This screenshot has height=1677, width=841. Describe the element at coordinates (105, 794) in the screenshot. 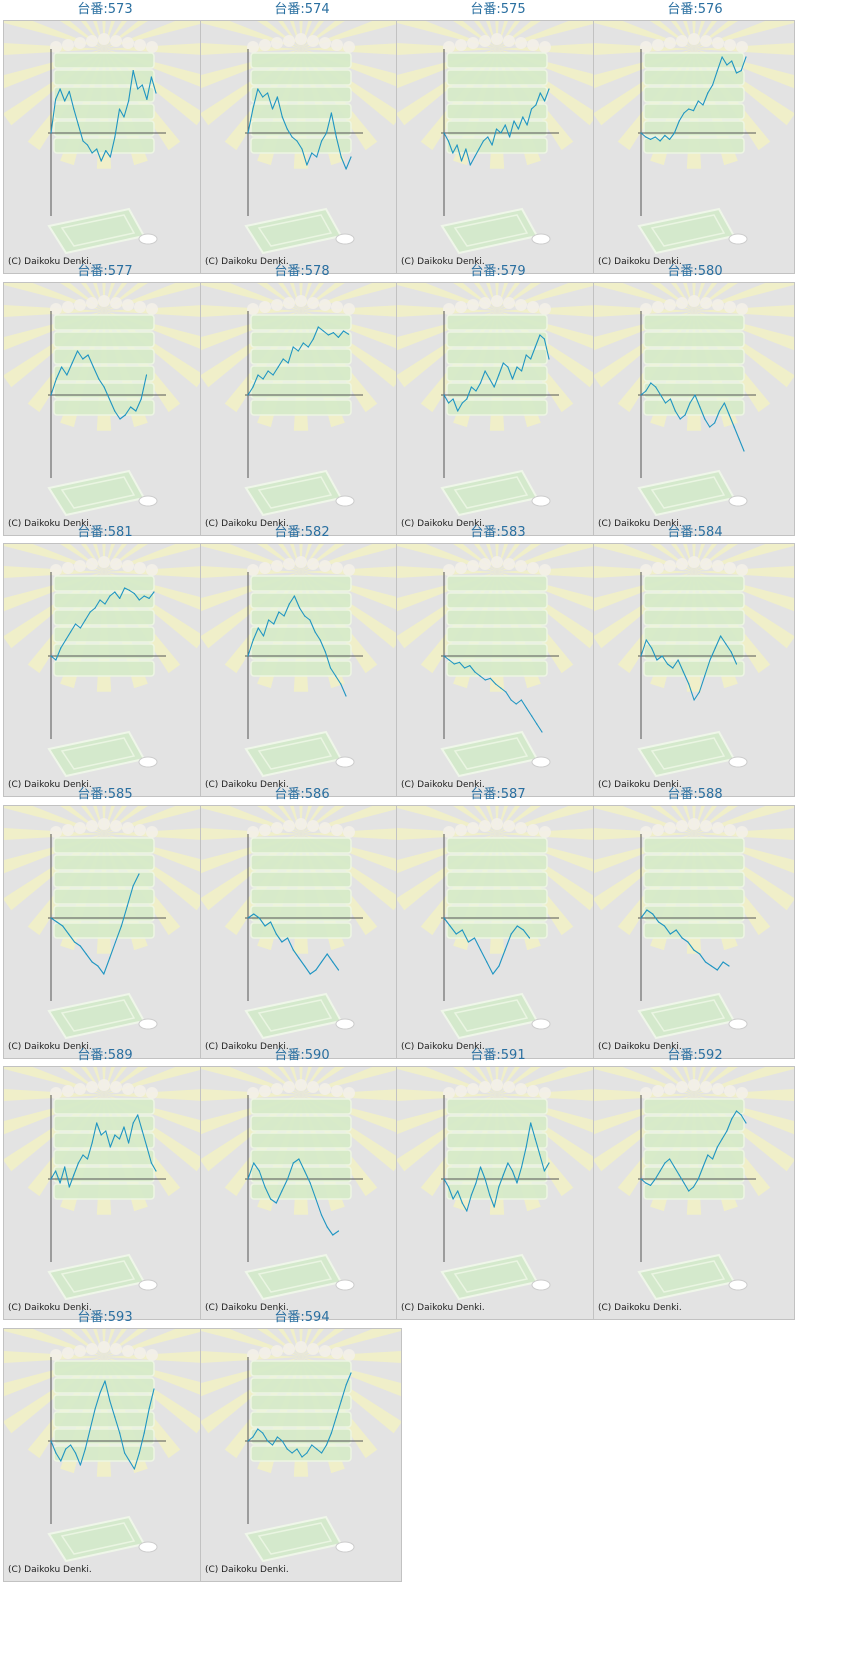

I see `chart-title: 台番:585` at that location.